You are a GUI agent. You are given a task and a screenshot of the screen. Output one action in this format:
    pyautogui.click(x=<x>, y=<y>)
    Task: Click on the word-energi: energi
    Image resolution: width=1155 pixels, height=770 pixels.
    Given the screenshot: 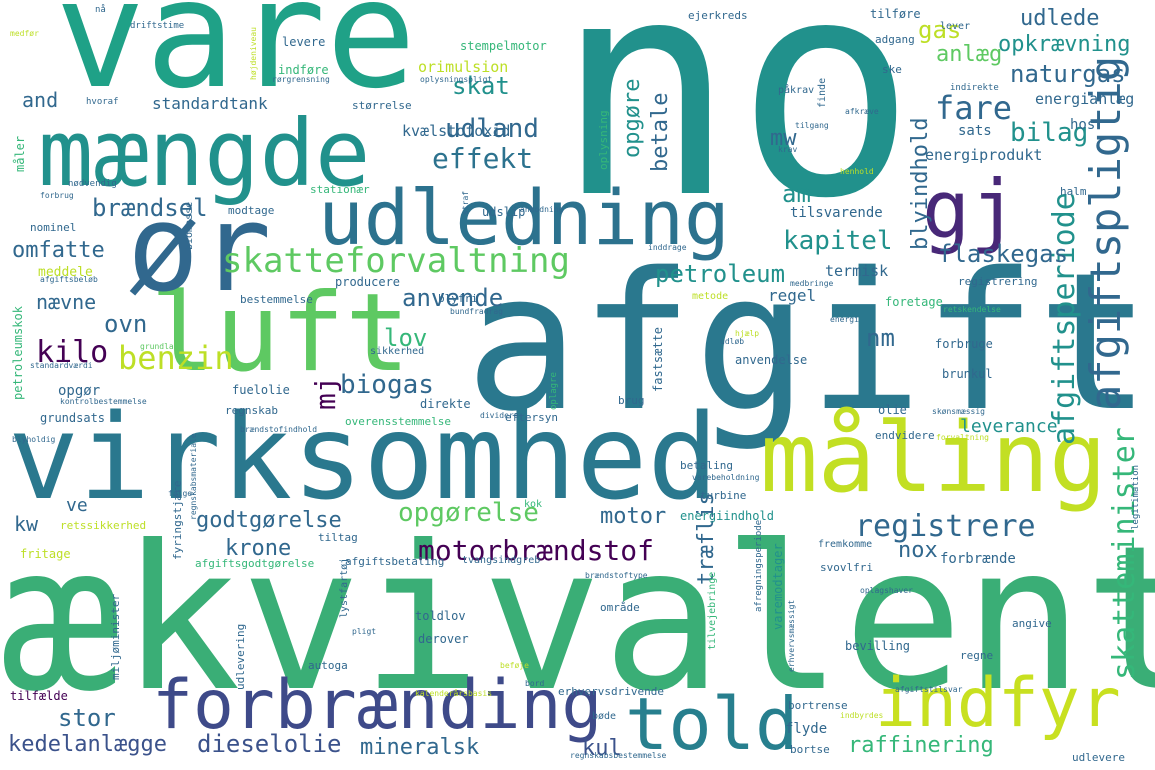 What is the action you would take?
    pyautogui.click(x=844, y=319)
    